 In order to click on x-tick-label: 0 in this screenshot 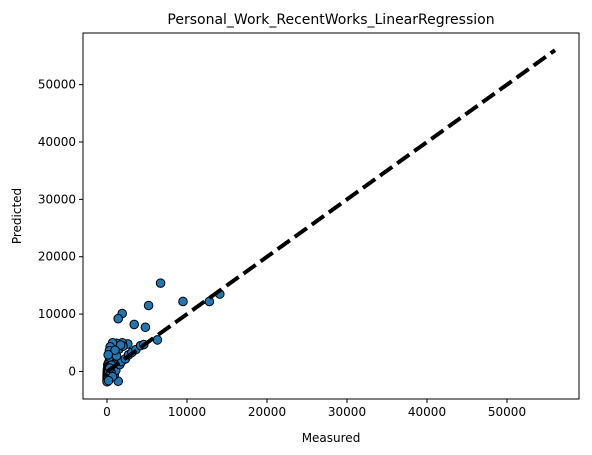, I will do `click(107, 412)`.